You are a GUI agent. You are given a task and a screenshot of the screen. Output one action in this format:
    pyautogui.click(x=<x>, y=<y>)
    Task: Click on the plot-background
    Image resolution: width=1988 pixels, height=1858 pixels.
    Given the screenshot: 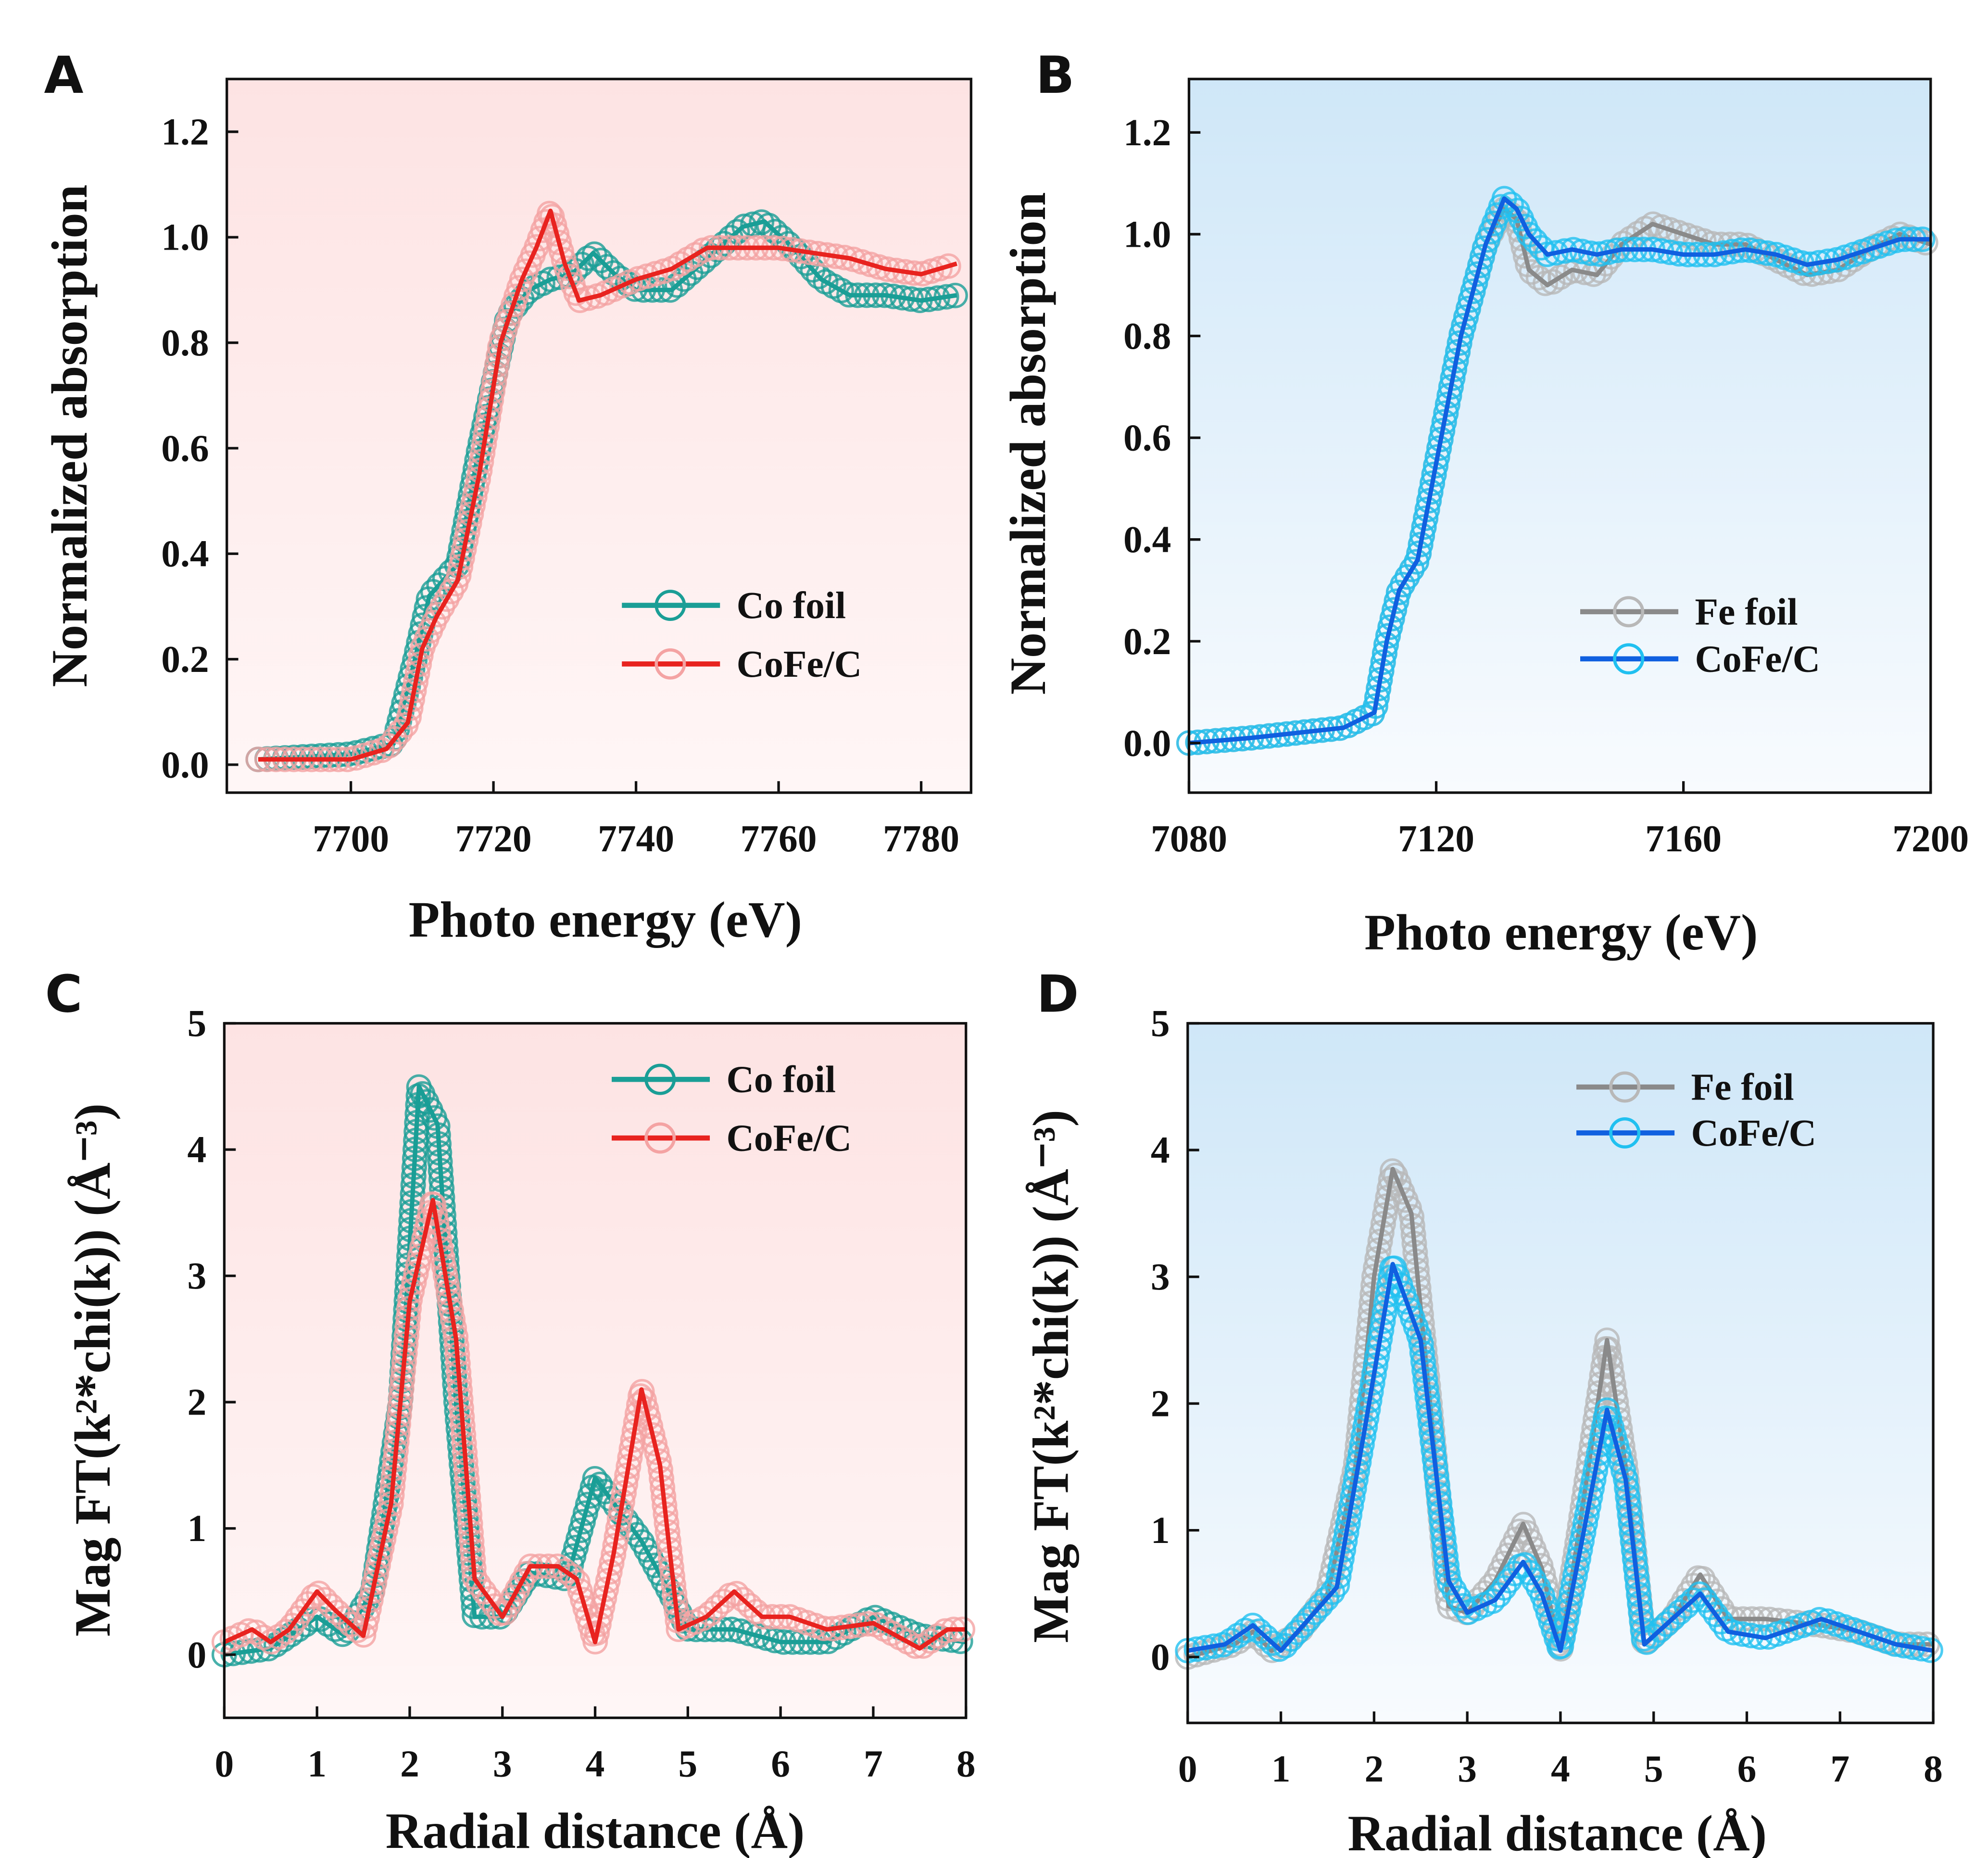 What is the action you would take?
    pyautogui.click(x=598, y=436)
    